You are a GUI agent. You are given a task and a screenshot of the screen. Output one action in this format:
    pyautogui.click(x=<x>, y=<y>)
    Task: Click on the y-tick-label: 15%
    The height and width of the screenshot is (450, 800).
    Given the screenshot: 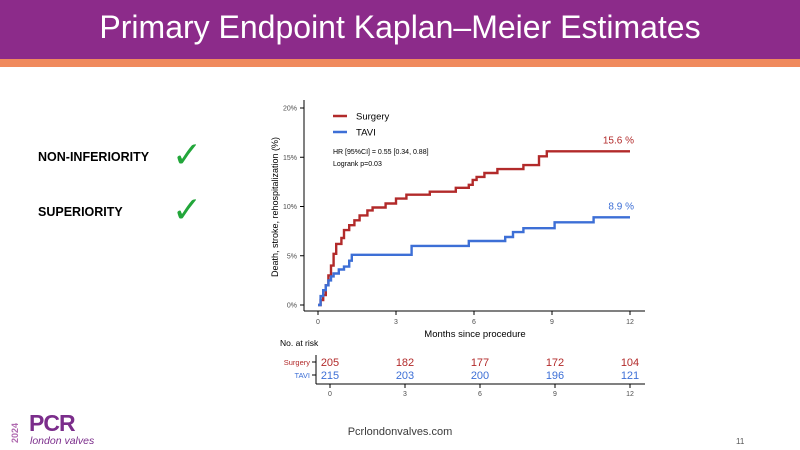 What is the action you would take?
    pyautogui.click(x=290, y=158)
    